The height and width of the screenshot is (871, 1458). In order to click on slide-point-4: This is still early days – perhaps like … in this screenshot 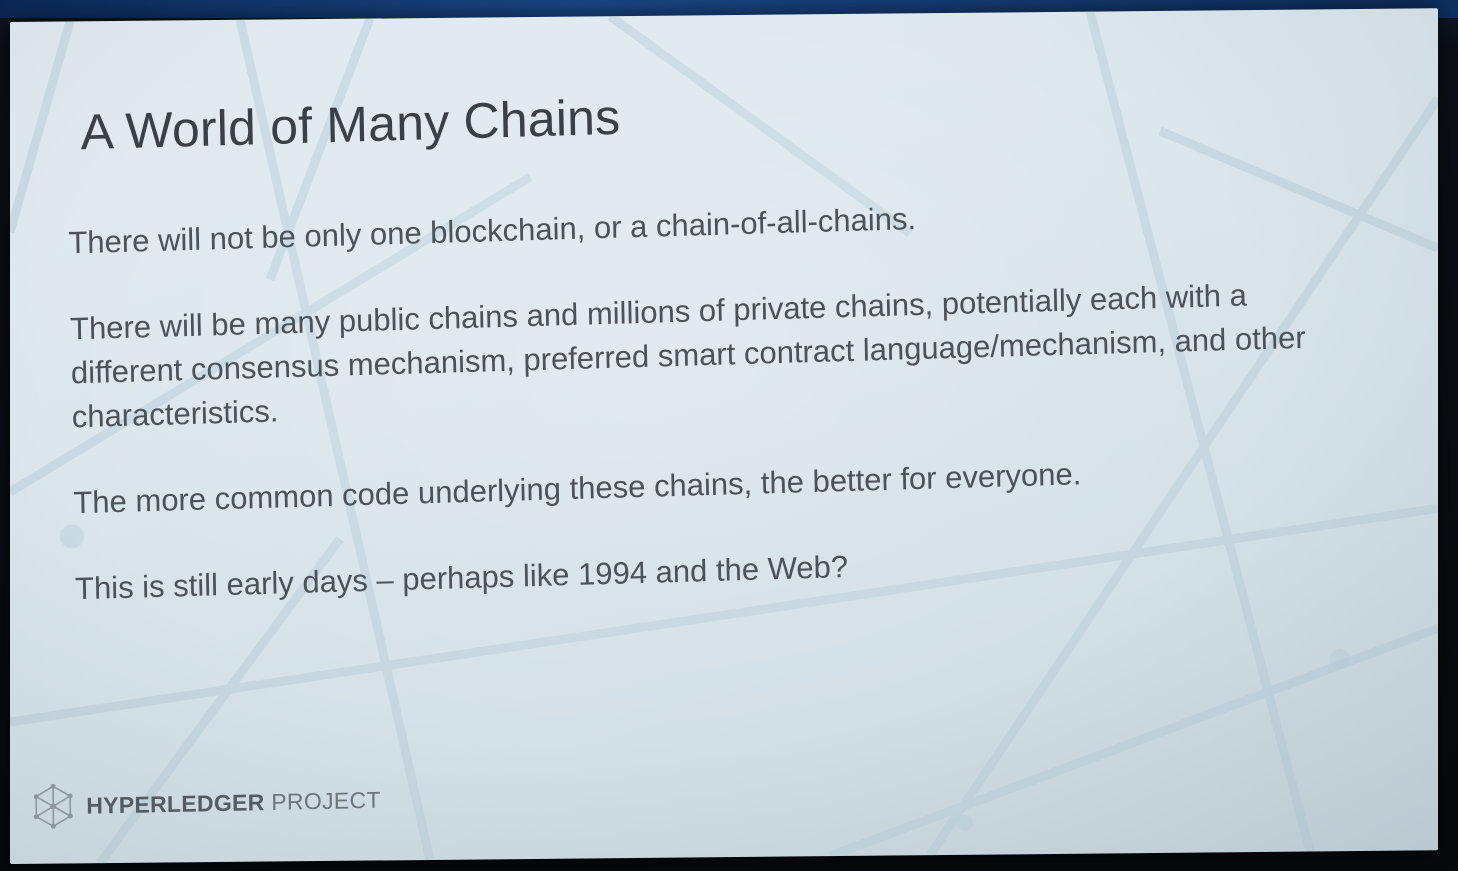, I will do `click(461, 578)`.